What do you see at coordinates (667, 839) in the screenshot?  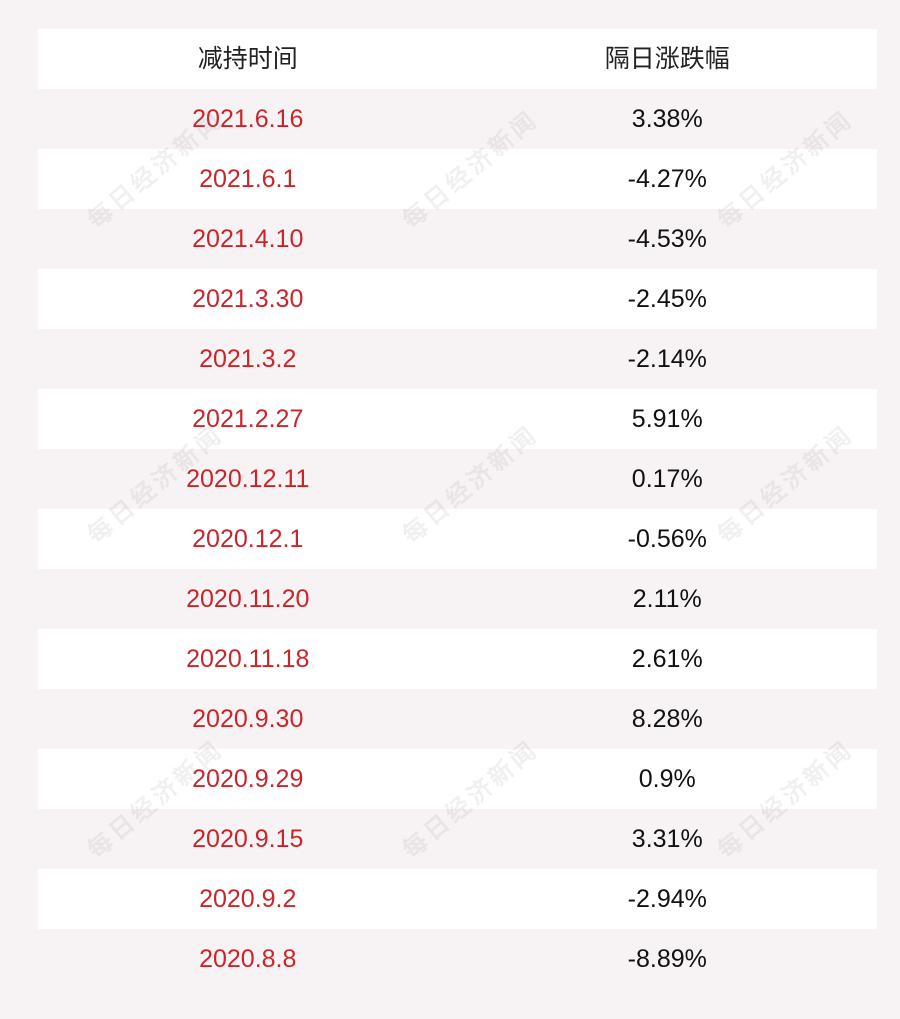 I see `change-cell: 3.31%` at bounding box center [667, 839].